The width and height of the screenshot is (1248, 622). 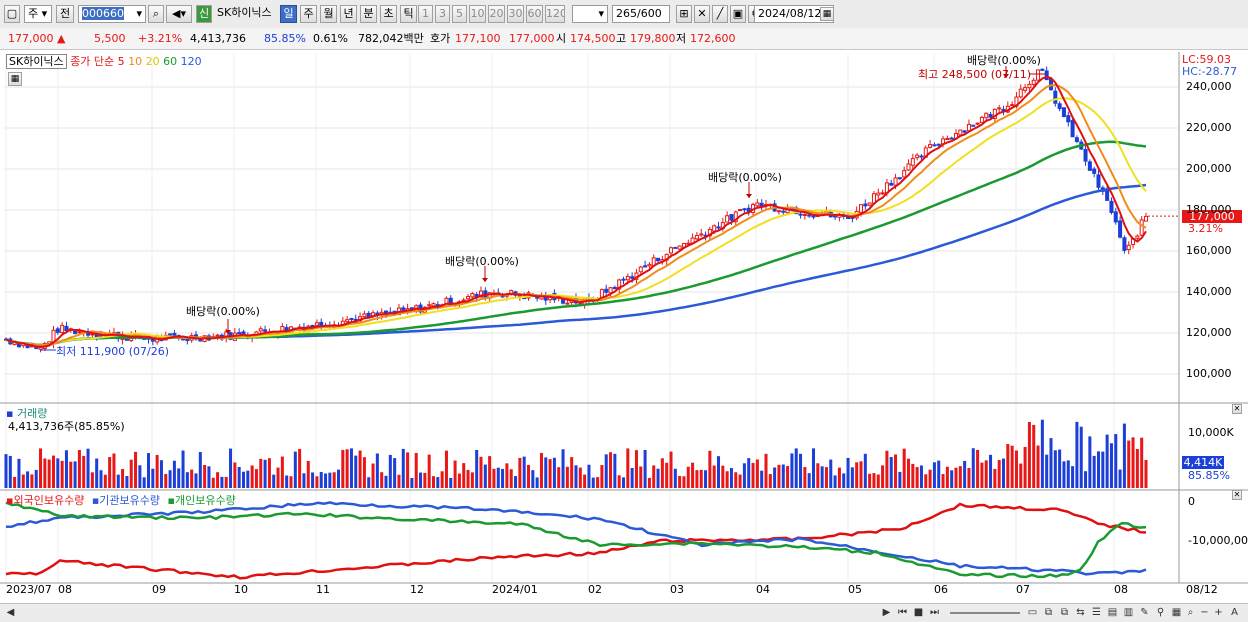 What do you see at coordinates (1237, 495) in the screenshot?
I see `close-holdings-icon: ✕` at bounding box center [1237, 495].